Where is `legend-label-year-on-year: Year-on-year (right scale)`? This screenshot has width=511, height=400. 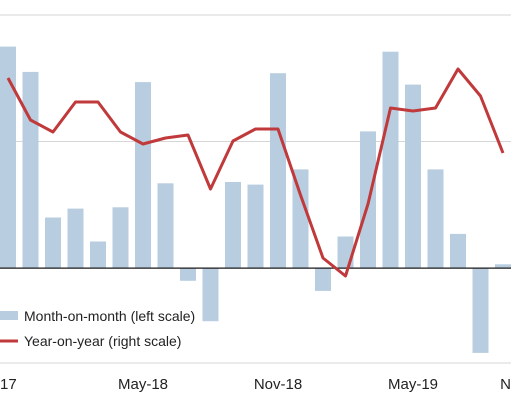 legend-label-year-on-year: Year-on-year (right scale) is located at coordinates (102, 341).